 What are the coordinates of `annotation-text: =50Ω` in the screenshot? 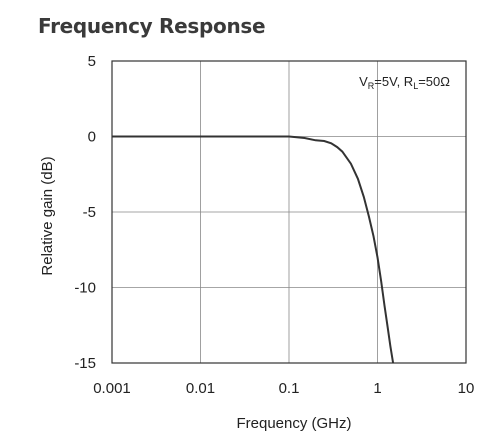 It's located at (434, 81).